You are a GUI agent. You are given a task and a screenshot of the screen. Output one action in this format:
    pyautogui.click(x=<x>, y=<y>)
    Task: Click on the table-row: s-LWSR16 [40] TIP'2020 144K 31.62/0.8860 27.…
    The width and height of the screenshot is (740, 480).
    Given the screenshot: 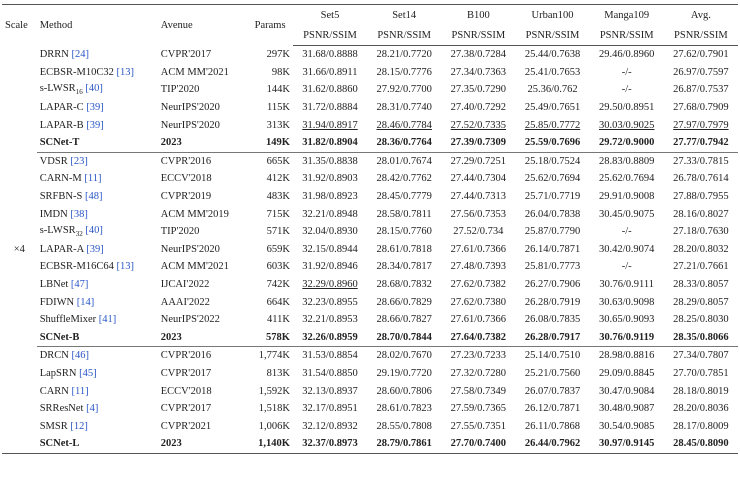 What is the action you would take?
    pyautogui.click(x=370, y=90)
    